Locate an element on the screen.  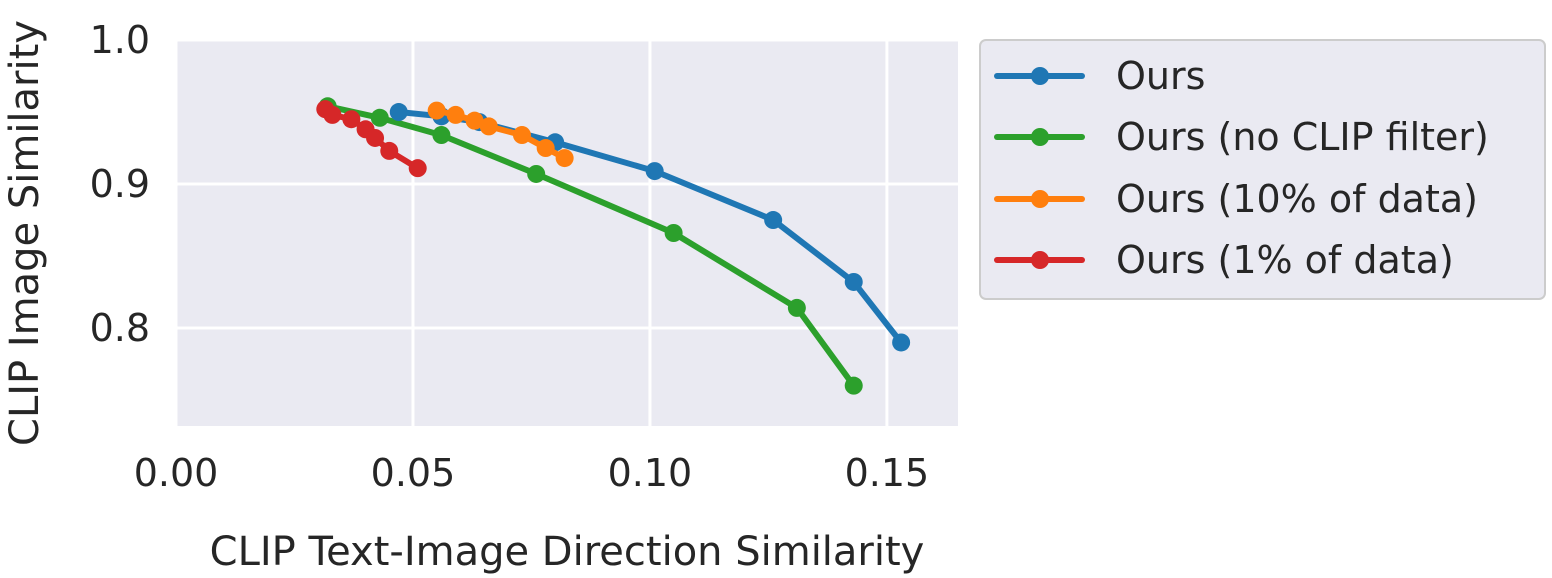
y-tick-label: 1.0 is located at coordinates (120, 40).